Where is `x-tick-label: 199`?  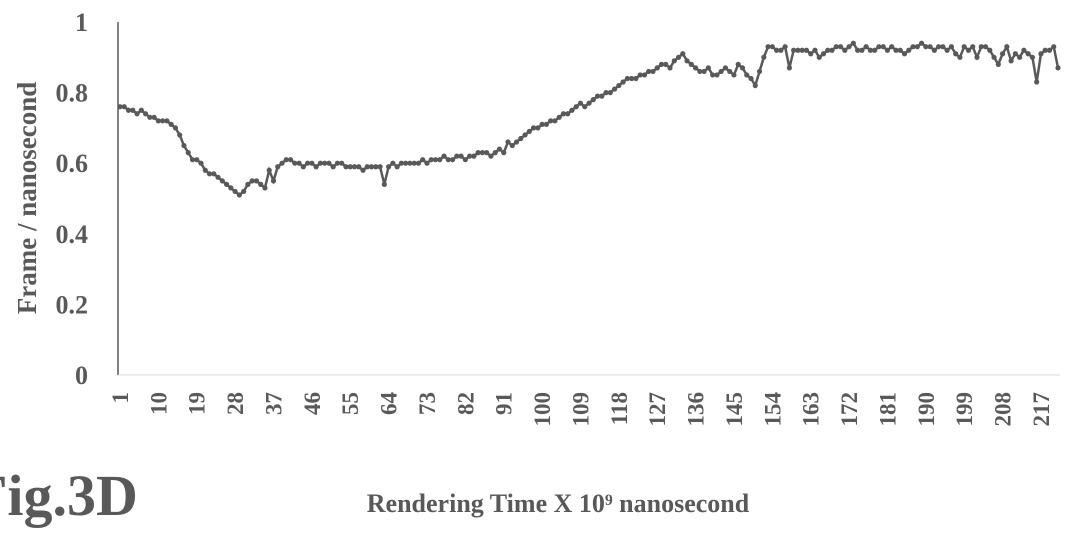
x-tick-label: 199 is located at coordinates (964, 409).